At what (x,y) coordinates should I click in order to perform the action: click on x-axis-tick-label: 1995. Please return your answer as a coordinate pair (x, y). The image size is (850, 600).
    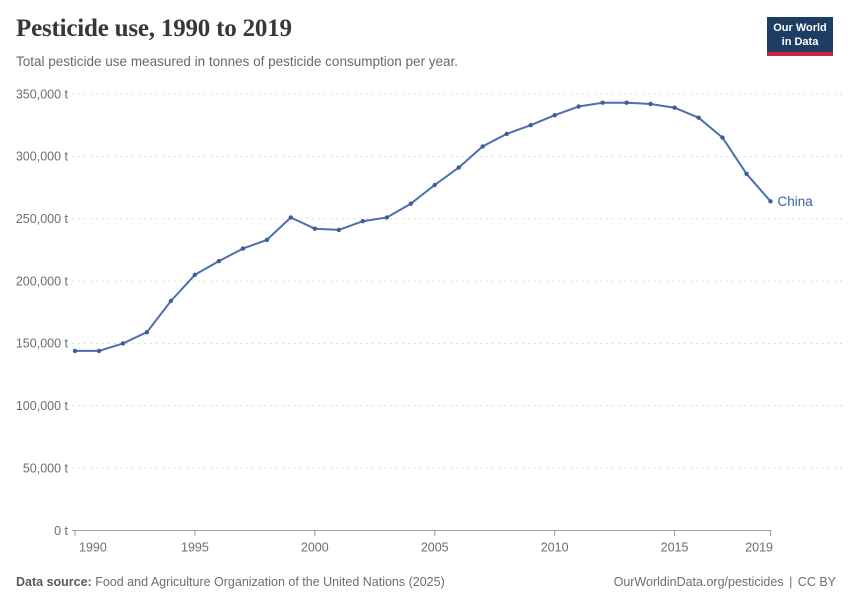
    Looking at the image, I should click on (195, 548).